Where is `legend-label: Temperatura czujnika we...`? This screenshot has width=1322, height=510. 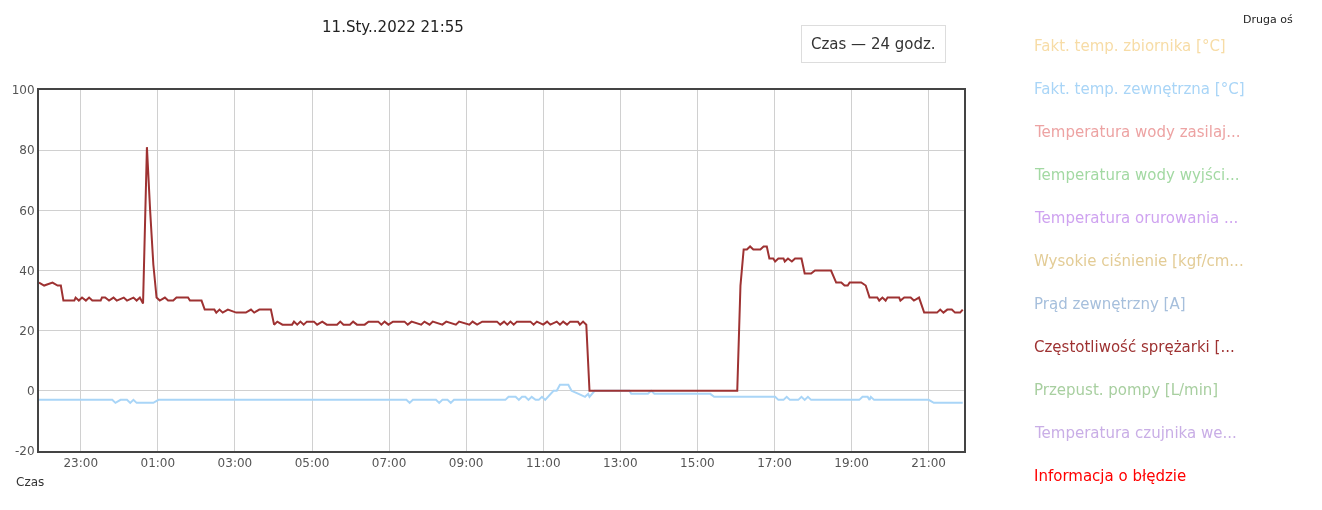
legend-label: Temperatura czujnika we... is located at coordinates (1135, 433).